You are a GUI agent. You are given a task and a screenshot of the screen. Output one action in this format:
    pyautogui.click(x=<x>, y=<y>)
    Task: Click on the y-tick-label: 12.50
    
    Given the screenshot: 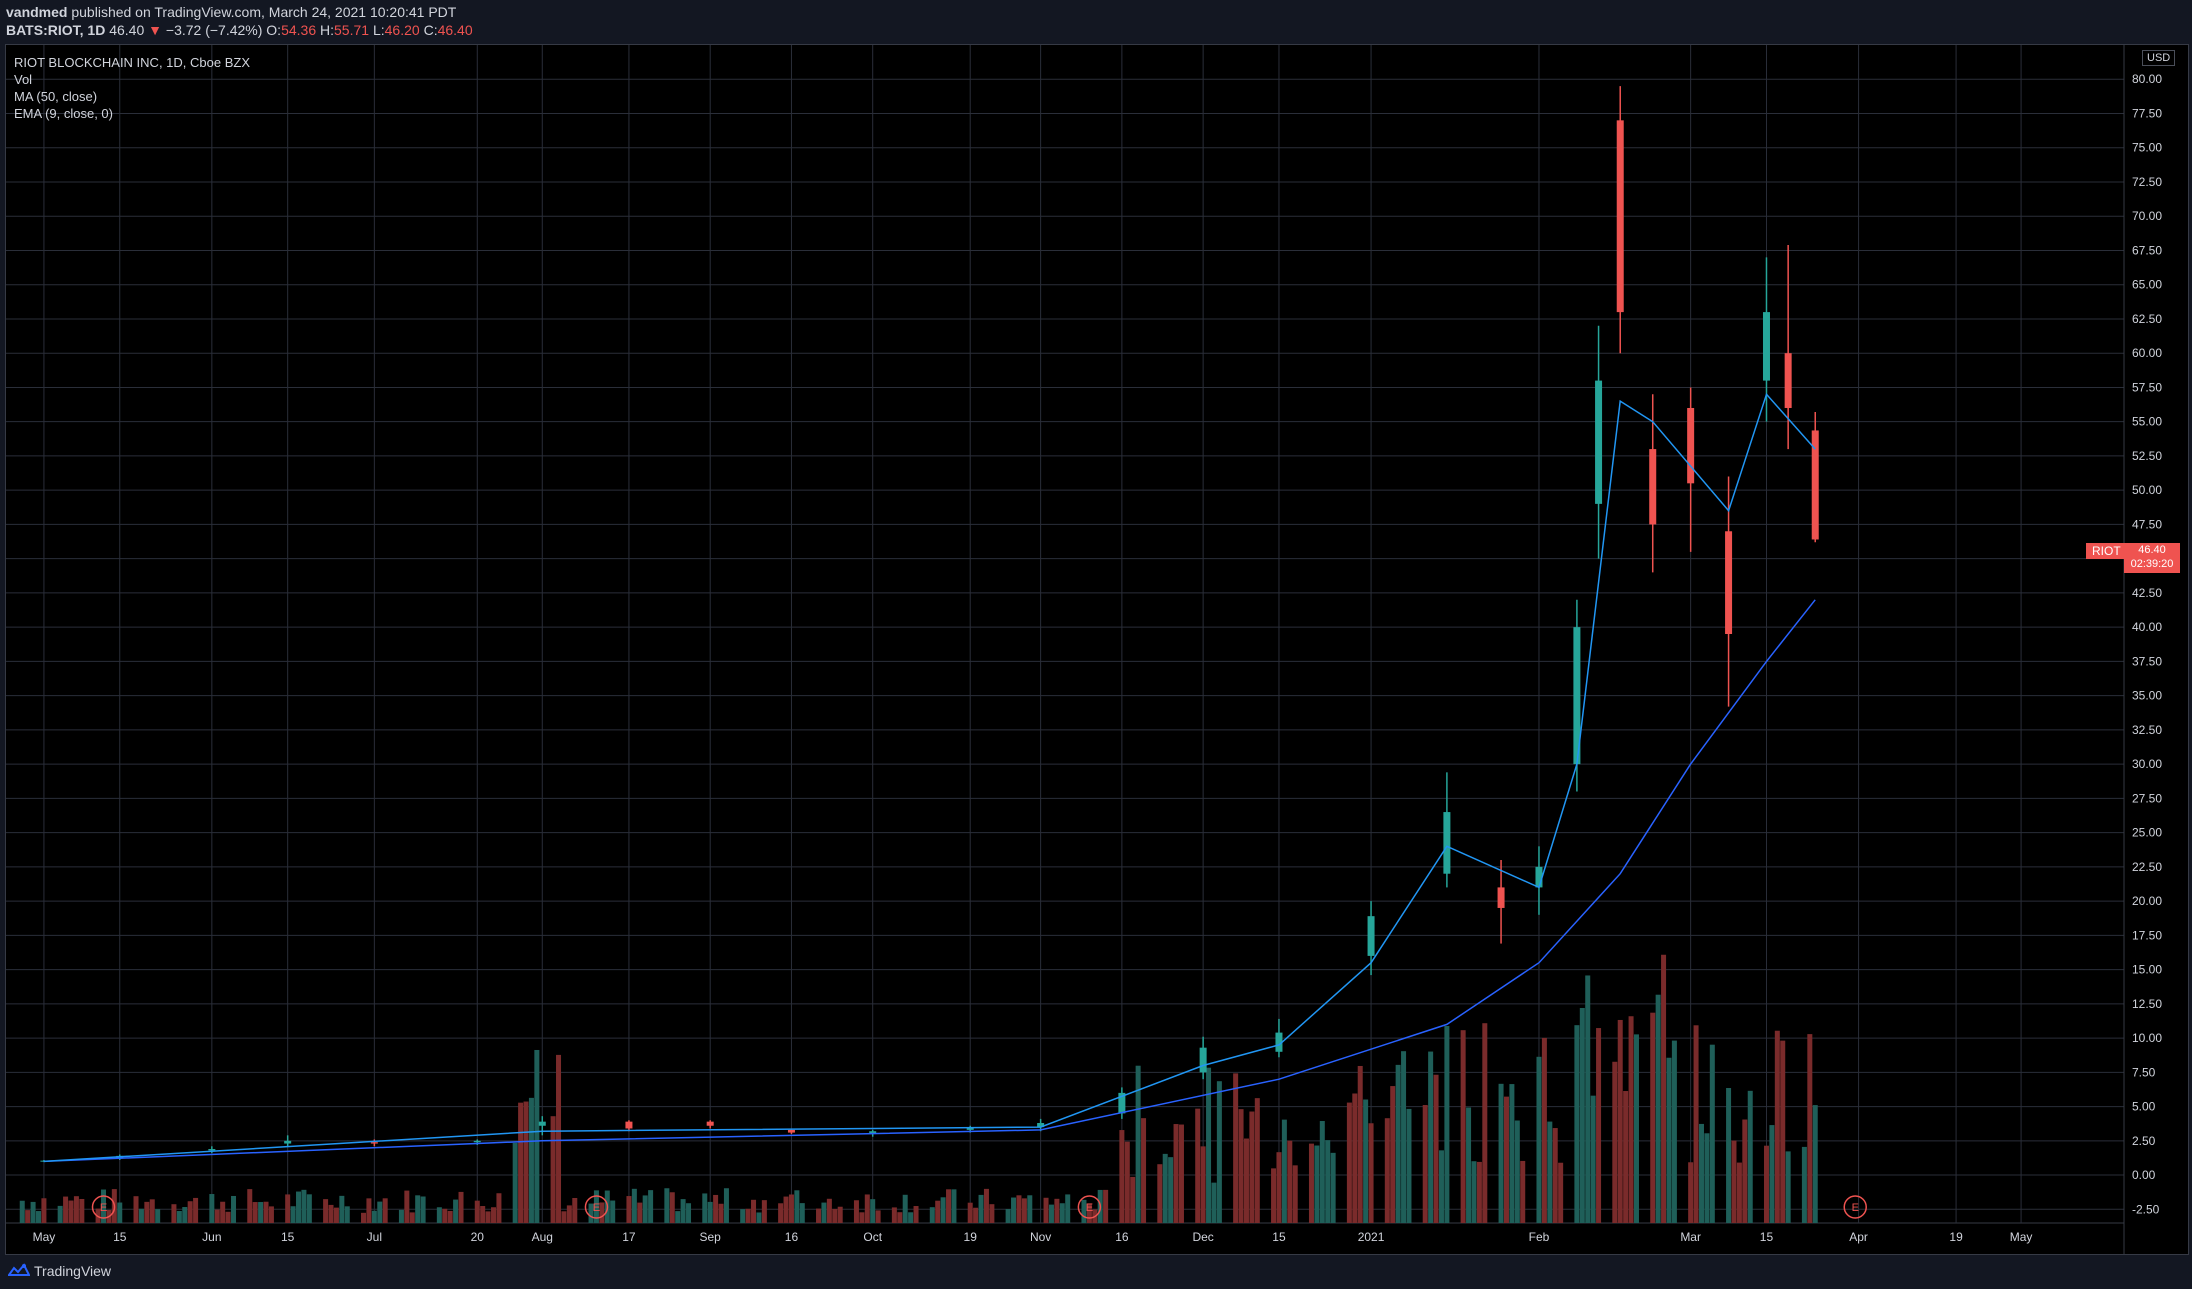 What is the action you would take?
    pyautogui.click(x=2147, y=1004)
    